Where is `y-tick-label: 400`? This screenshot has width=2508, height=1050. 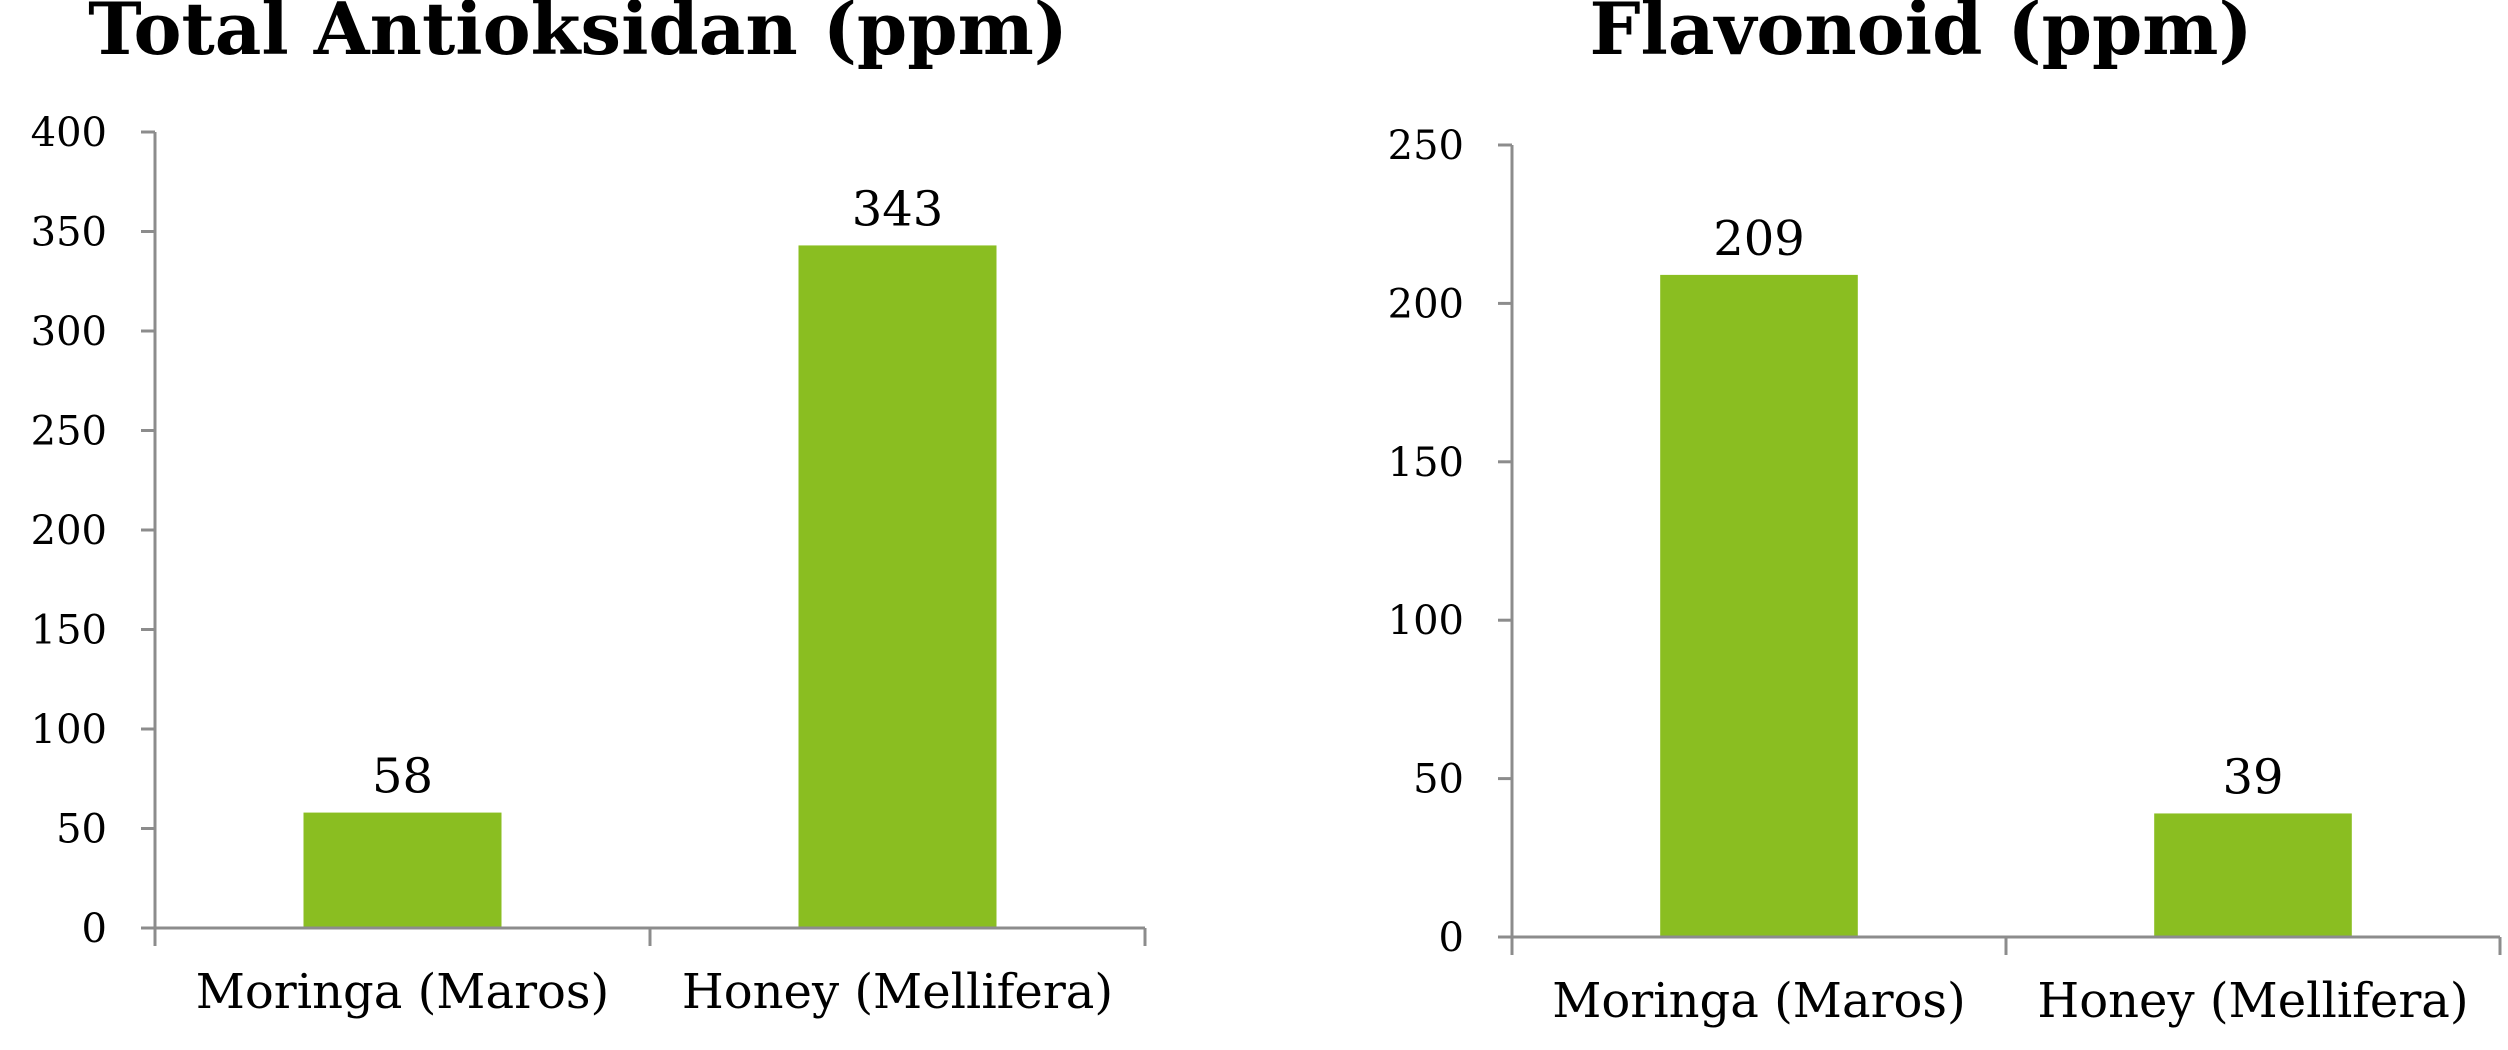 y-tick-label: 400 is located at coordinates (69, 133).